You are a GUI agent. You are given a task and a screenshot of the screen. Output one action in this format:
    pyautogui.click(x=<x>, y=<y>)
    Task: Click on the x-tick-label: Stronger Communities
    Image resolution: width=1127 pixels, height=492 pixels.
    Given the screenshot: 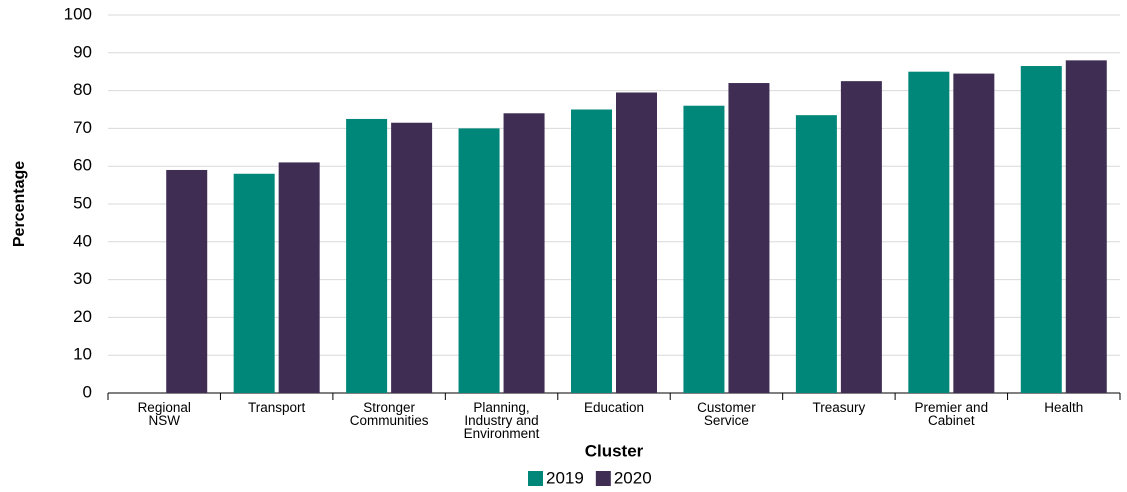 What is the action you would take?
    pyautogui.click(x=389, y=414)
    